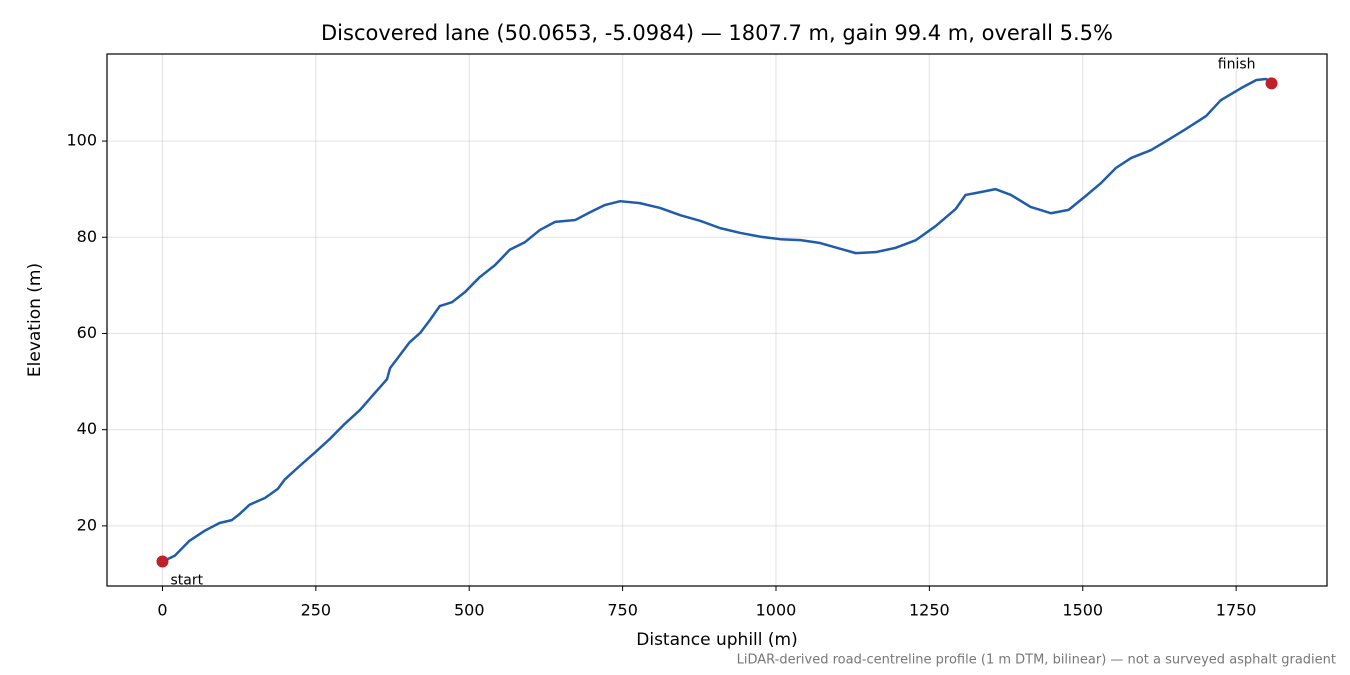 The height and width of the screenshot is (675, 1350). Describe the element at coordinates (87, 428) in the screenshot. I see `y-tick-label: 40` at that location.